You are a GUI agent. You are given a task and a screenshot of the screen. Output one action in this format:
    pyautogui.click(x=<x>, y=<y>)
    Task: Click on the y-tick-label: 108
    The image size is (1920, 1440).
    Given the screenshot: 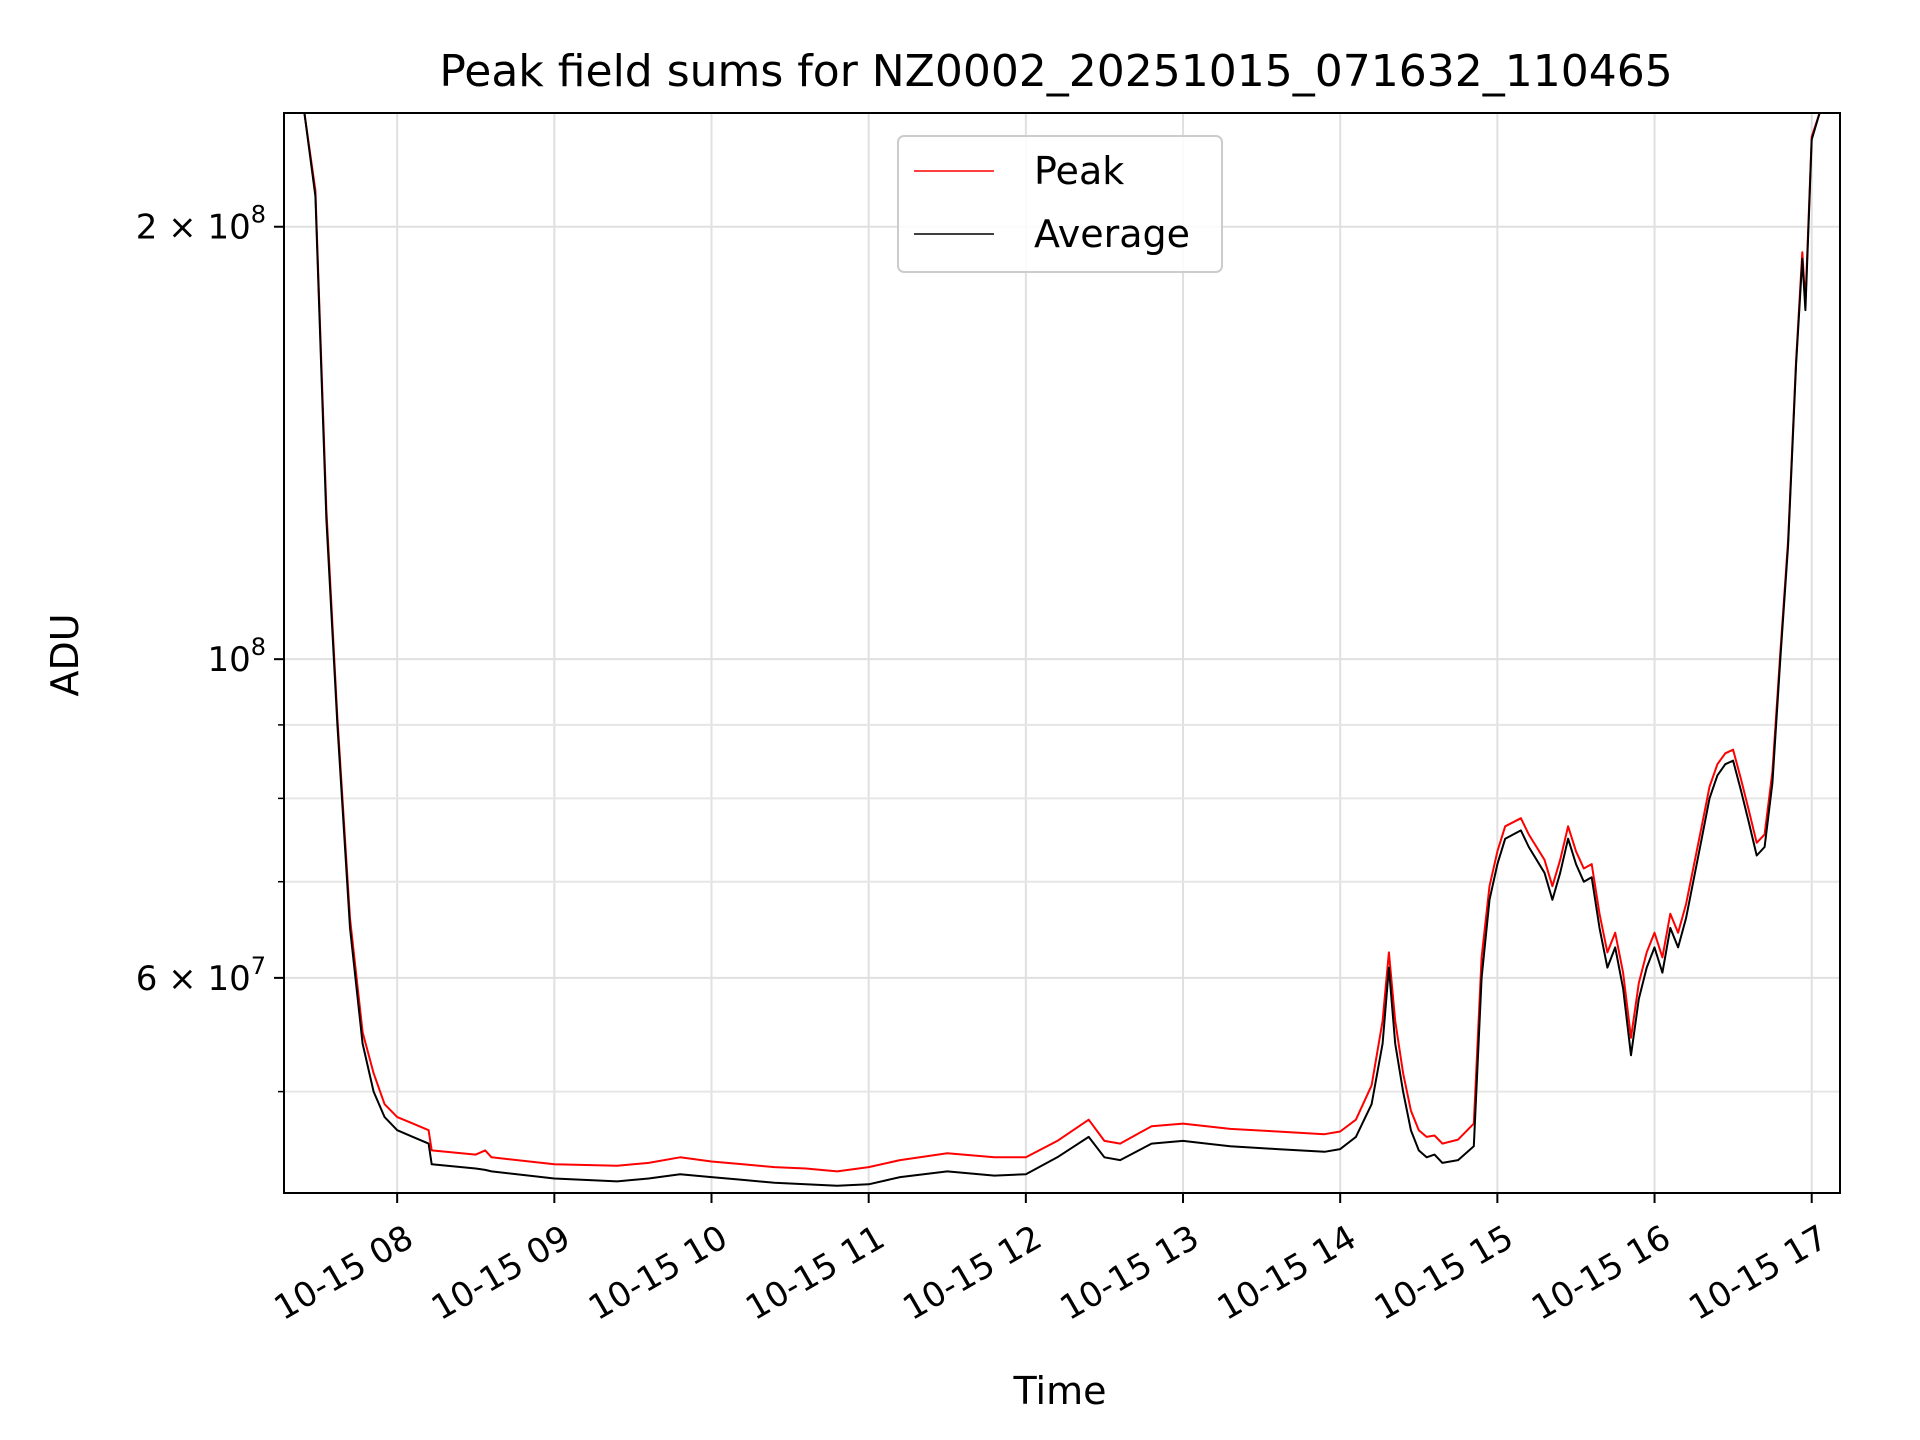 What is the action you would take?
    pyautogui.click(x=236, y=656)
    